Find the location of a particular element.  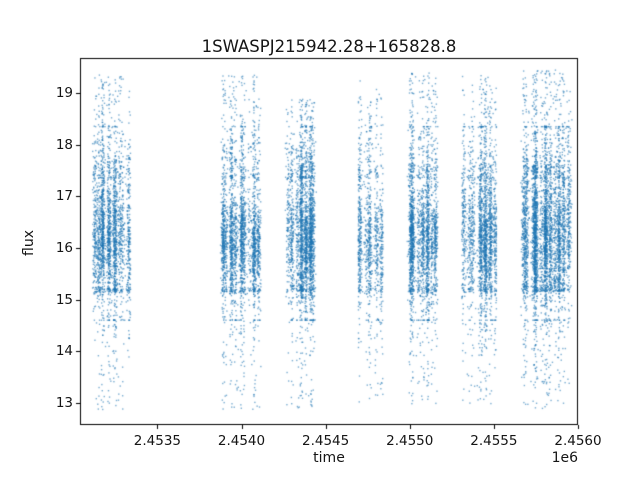

y-tick-label: 17 is located at coordinates (64, 196).